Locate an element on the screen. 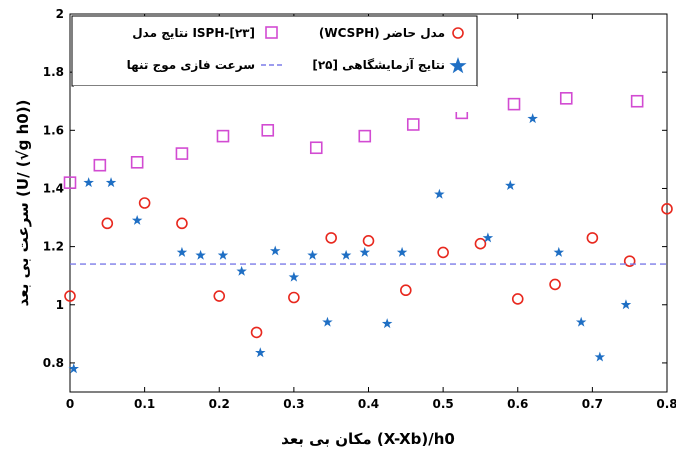 The width and height of the screenshot is (676, 458). y-tick-label: 1.6 is located at coordinates (53, 130).